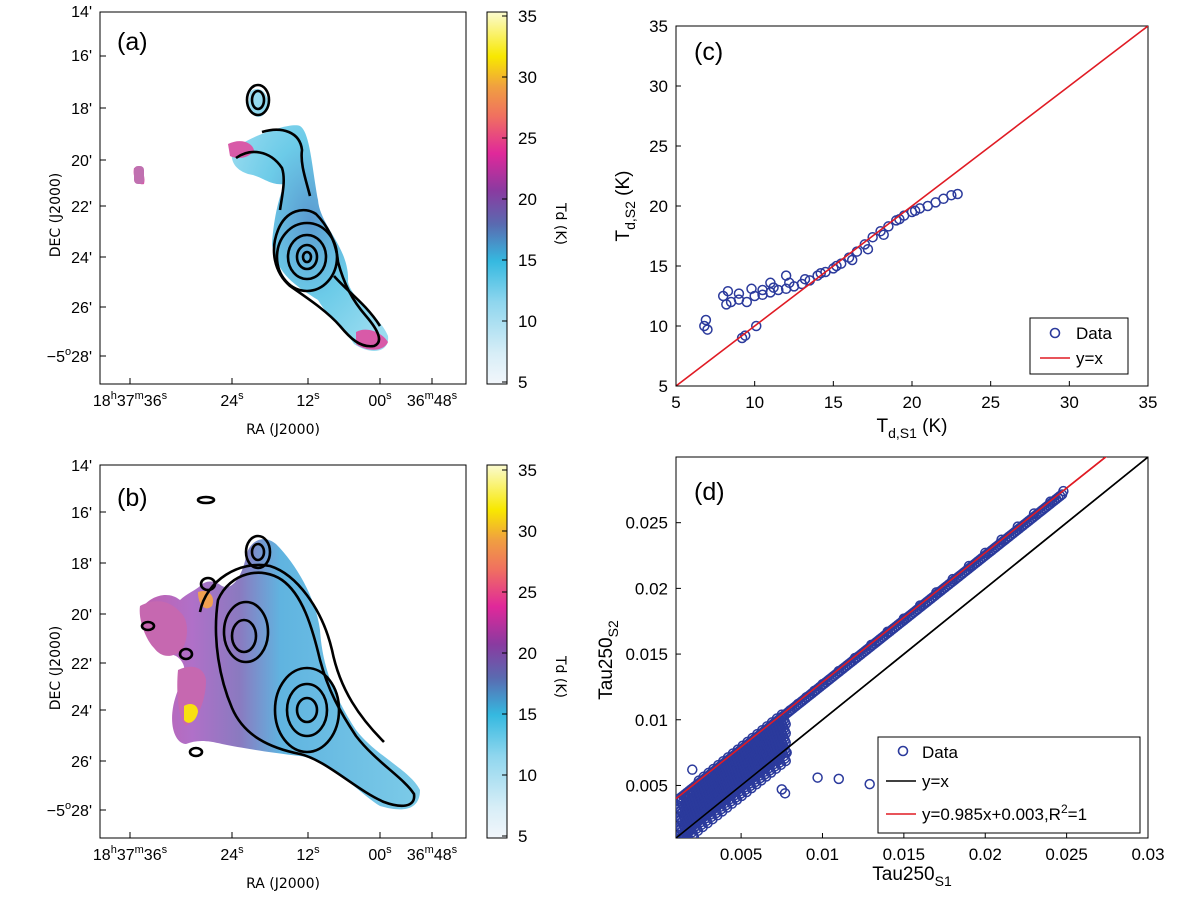  I want to click on warm-region-b, so click(172, 663).